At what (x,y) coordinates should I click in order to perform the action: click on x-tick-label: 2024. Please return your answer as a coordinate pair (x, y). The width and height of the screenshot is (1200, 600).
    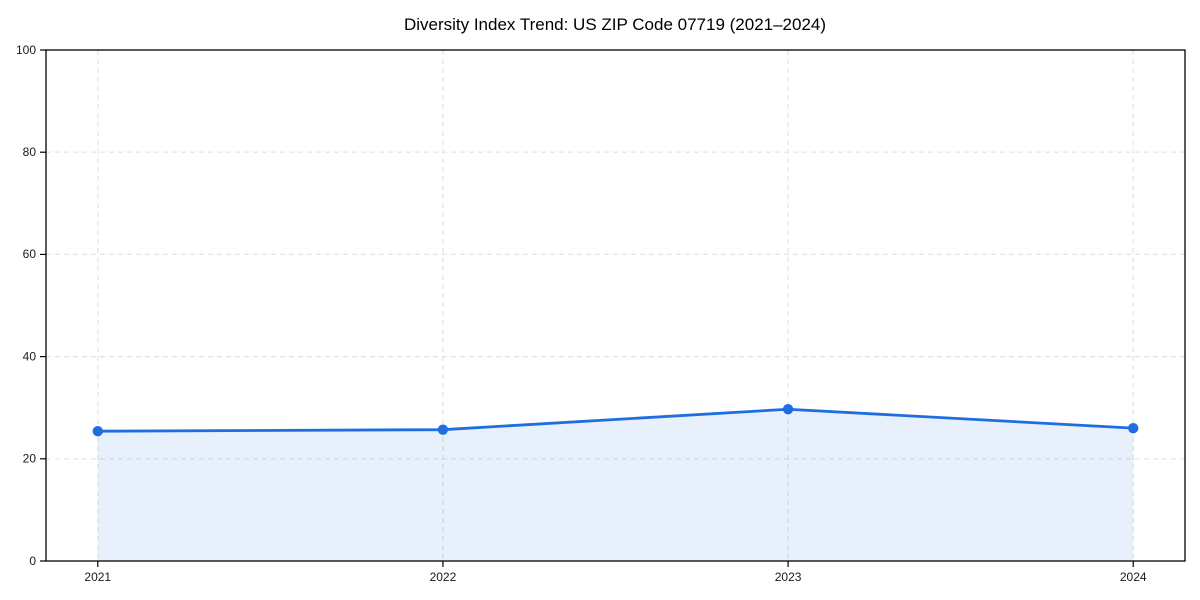
    Looking at the image, I should click on (1133, 577).